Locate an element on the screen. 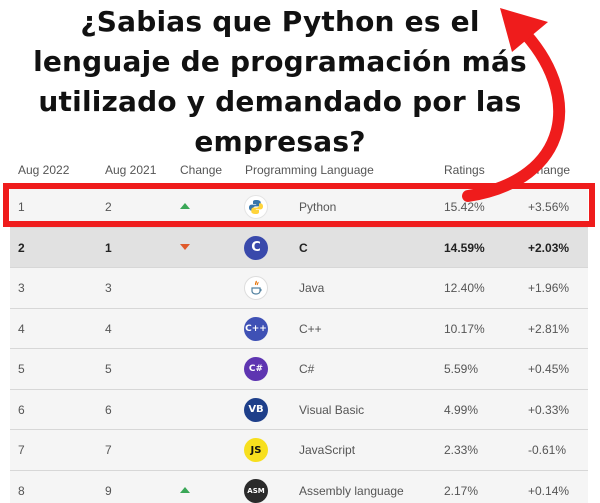 This screenshot has width=600, height=503. rank-2021: 4 is located at coordinates (108, 328).